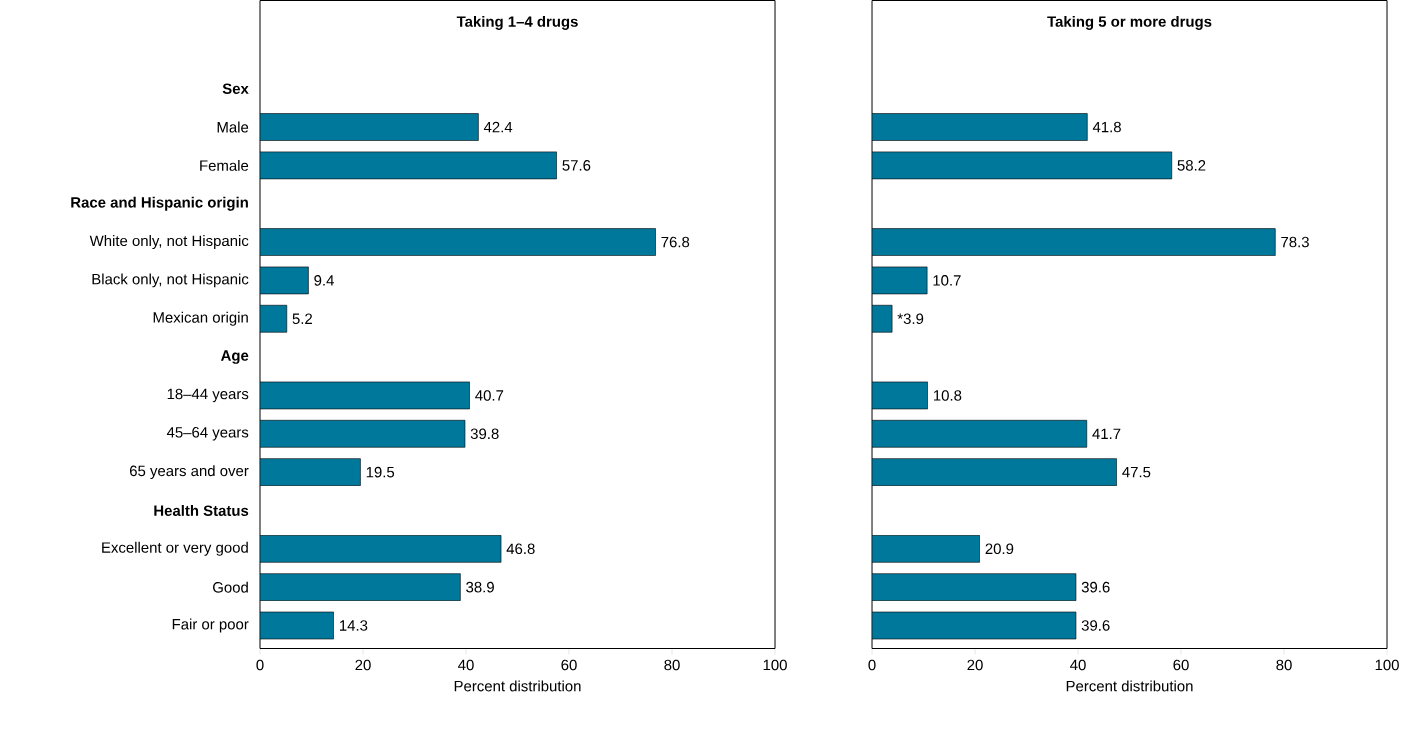  Describe the element at coordinates (159, 203) in the screenshot. I see `y-tick-label: Race and Hispanic origin` at that location.